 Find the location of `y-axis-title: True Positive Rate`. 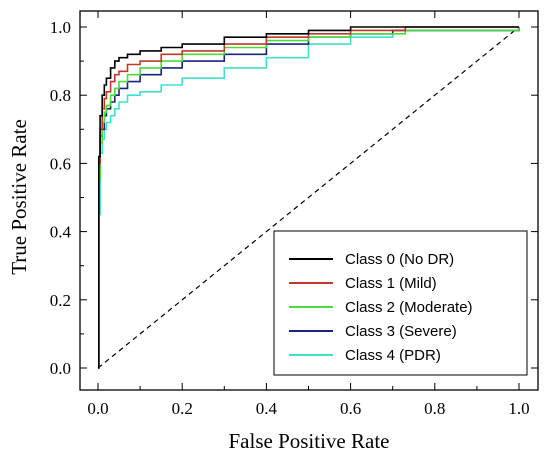

y-axis-title: True Positive Rate is located at coordinates (19, 197).